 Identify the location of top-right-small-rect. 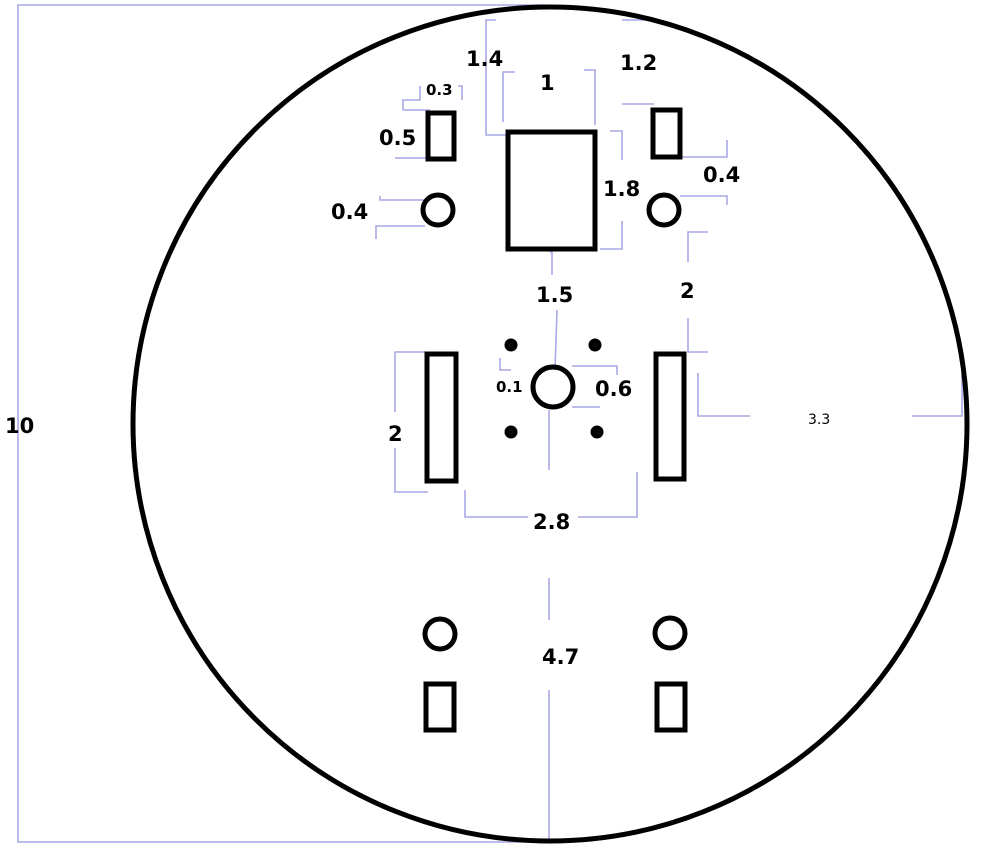
(666, 133).